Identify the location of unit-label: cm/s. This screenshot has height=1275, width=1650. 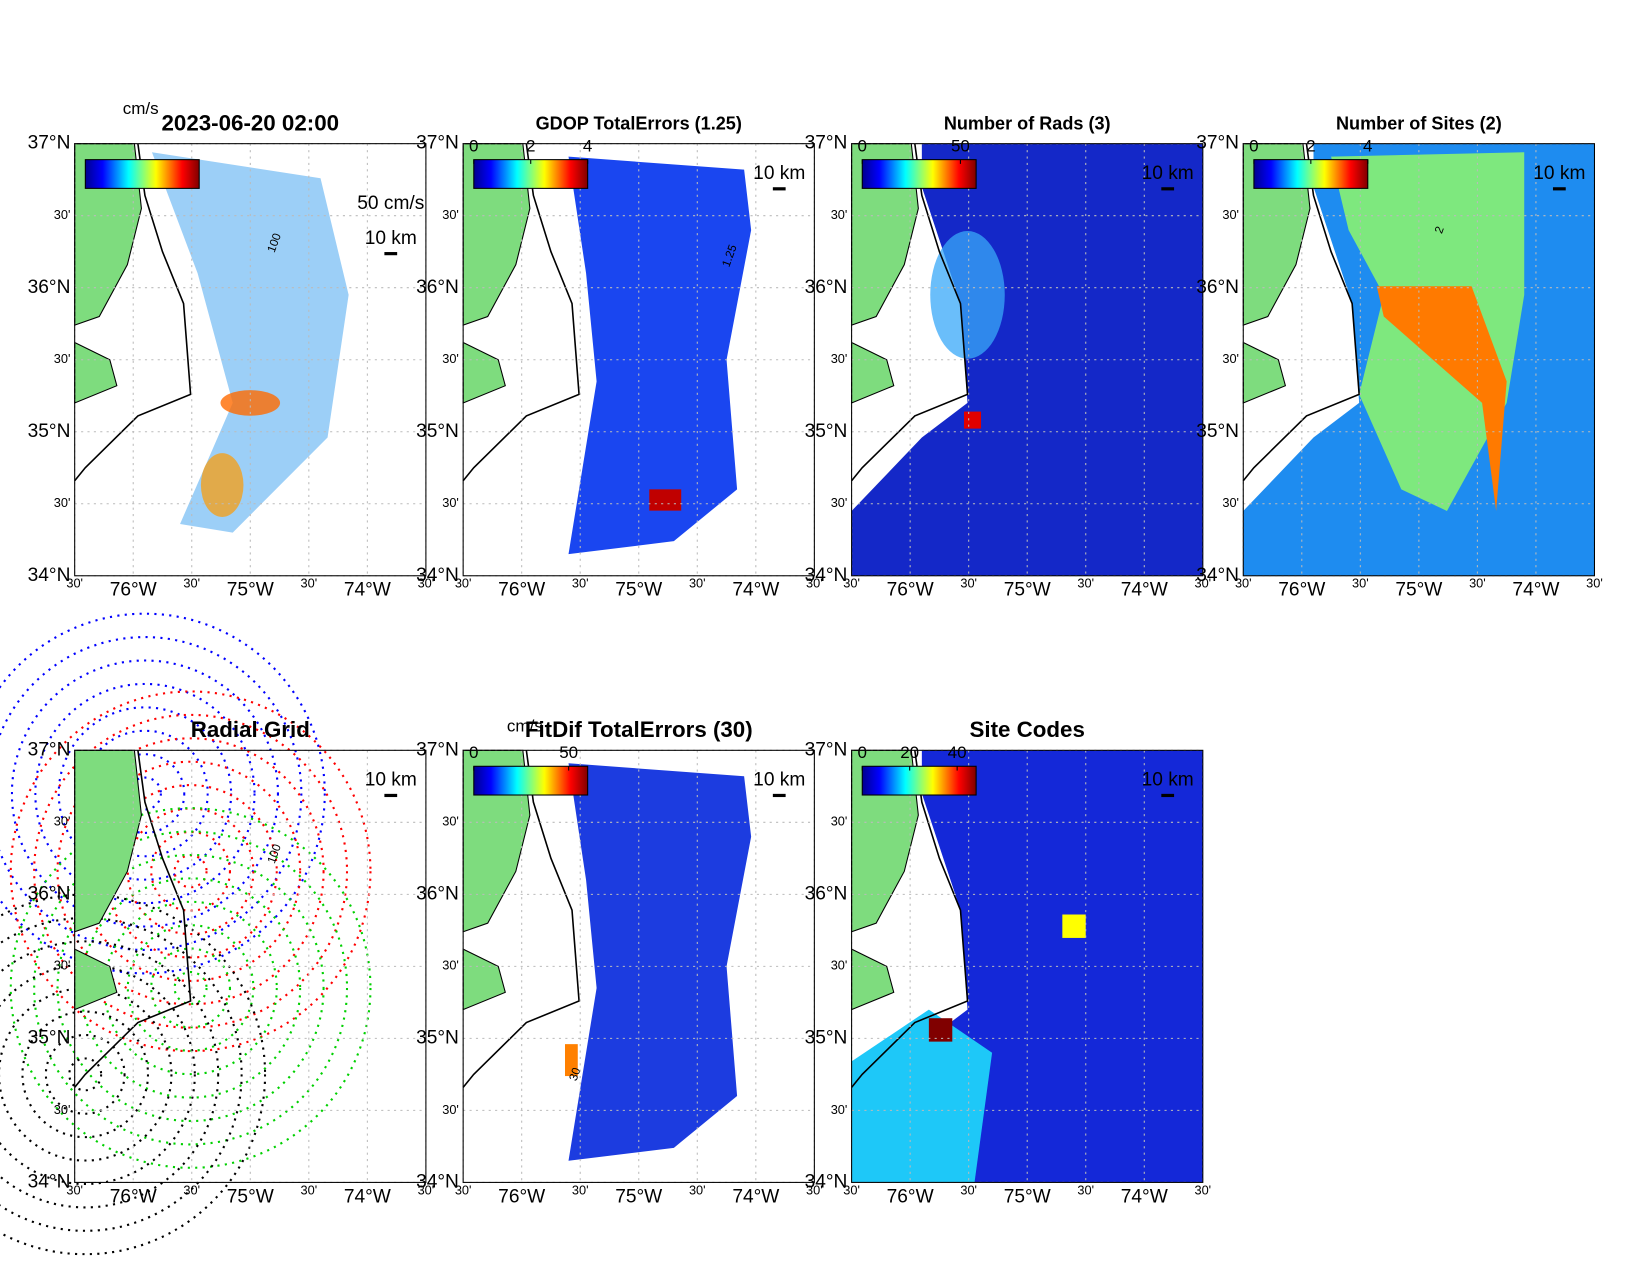
(141, 108).